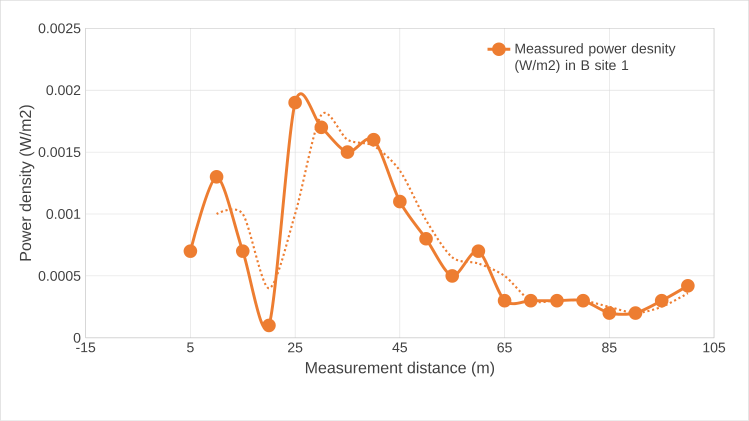 This screenshot has height=421, width=749. What do you see at coordinates (26, 183) in the screenshot?
I see `y-axis-title: Power density (W/m2)` at bounding box center [26, 183].